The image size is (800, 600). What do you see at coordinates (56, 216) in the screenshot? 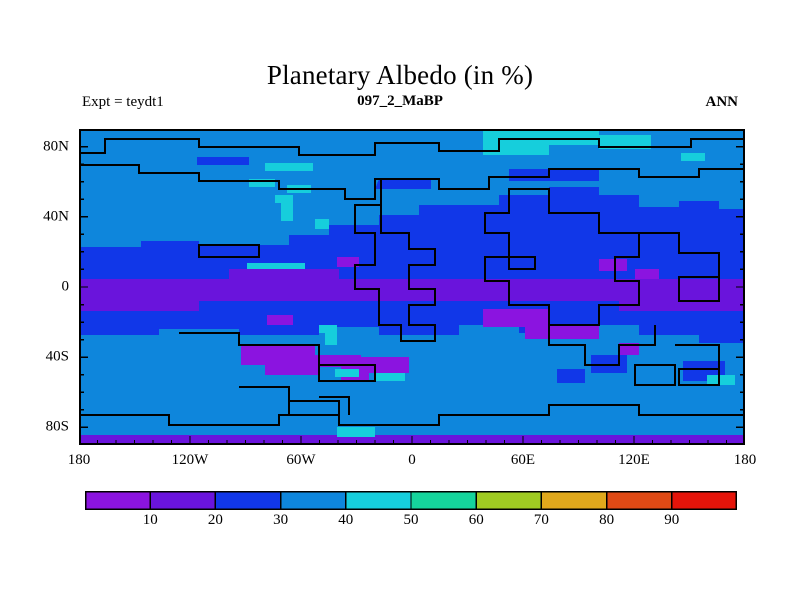
I see `y-axis-tick-label-1: 40N` at bounding box center [56, 216].